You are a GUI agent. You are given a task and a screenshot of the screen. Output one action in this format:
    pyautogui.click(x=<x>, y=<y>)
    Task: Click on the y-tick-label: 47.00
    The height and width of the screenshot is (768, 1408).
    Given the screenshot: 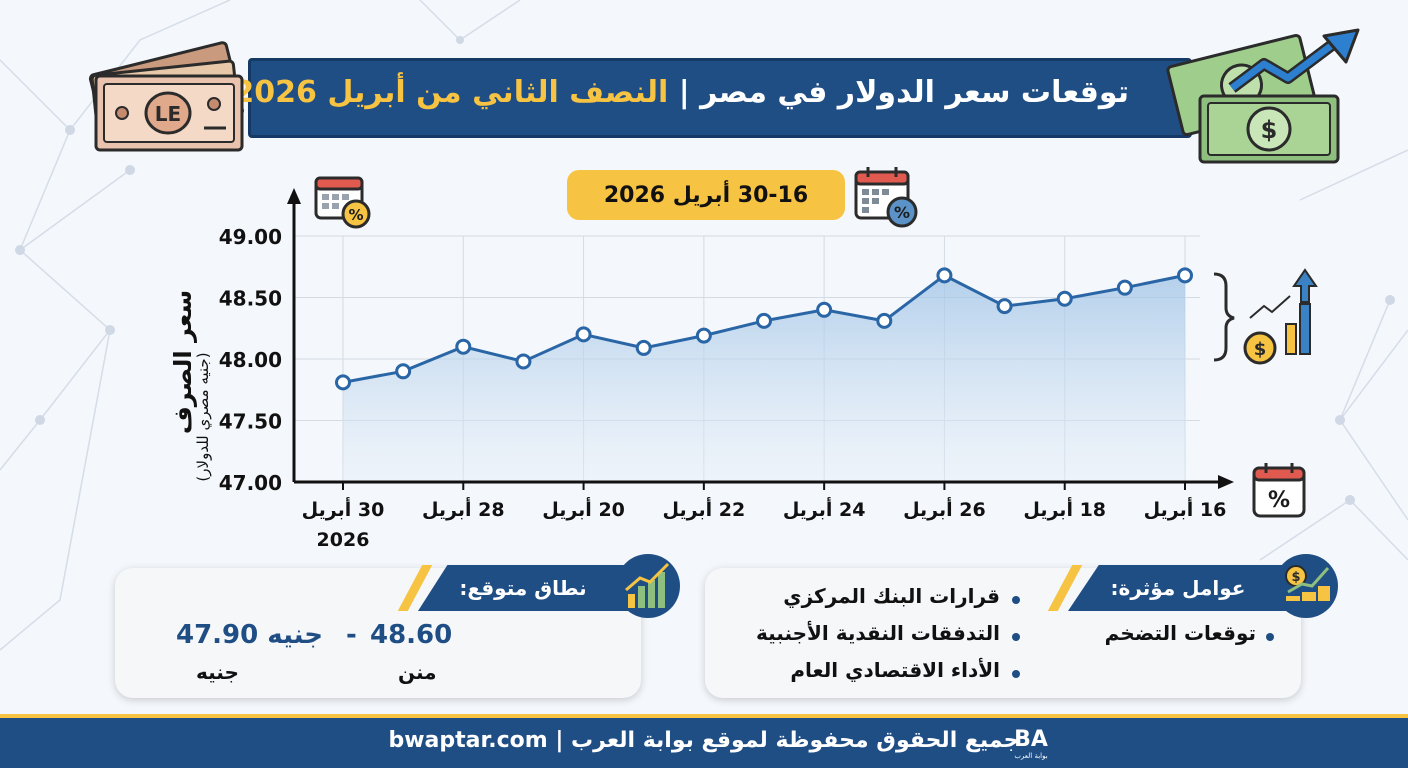 What is the action you would take?
    pyautogui.click(x=250, y=483)
    